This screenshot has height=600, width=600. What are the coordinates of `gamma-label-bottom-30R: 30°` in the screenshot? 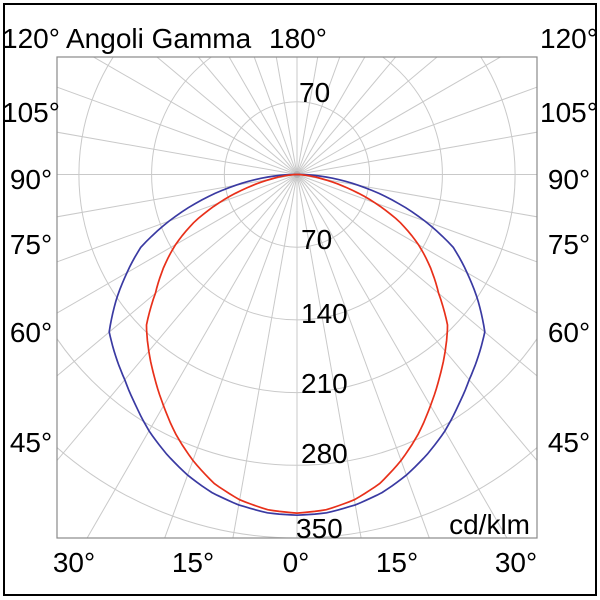 It's located at (516, 562).